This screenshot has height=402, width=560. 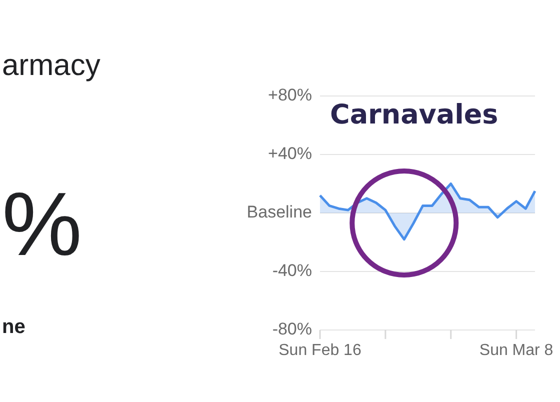 I want to click on y-tick-label: Baseline, so click(x=279, y=212).